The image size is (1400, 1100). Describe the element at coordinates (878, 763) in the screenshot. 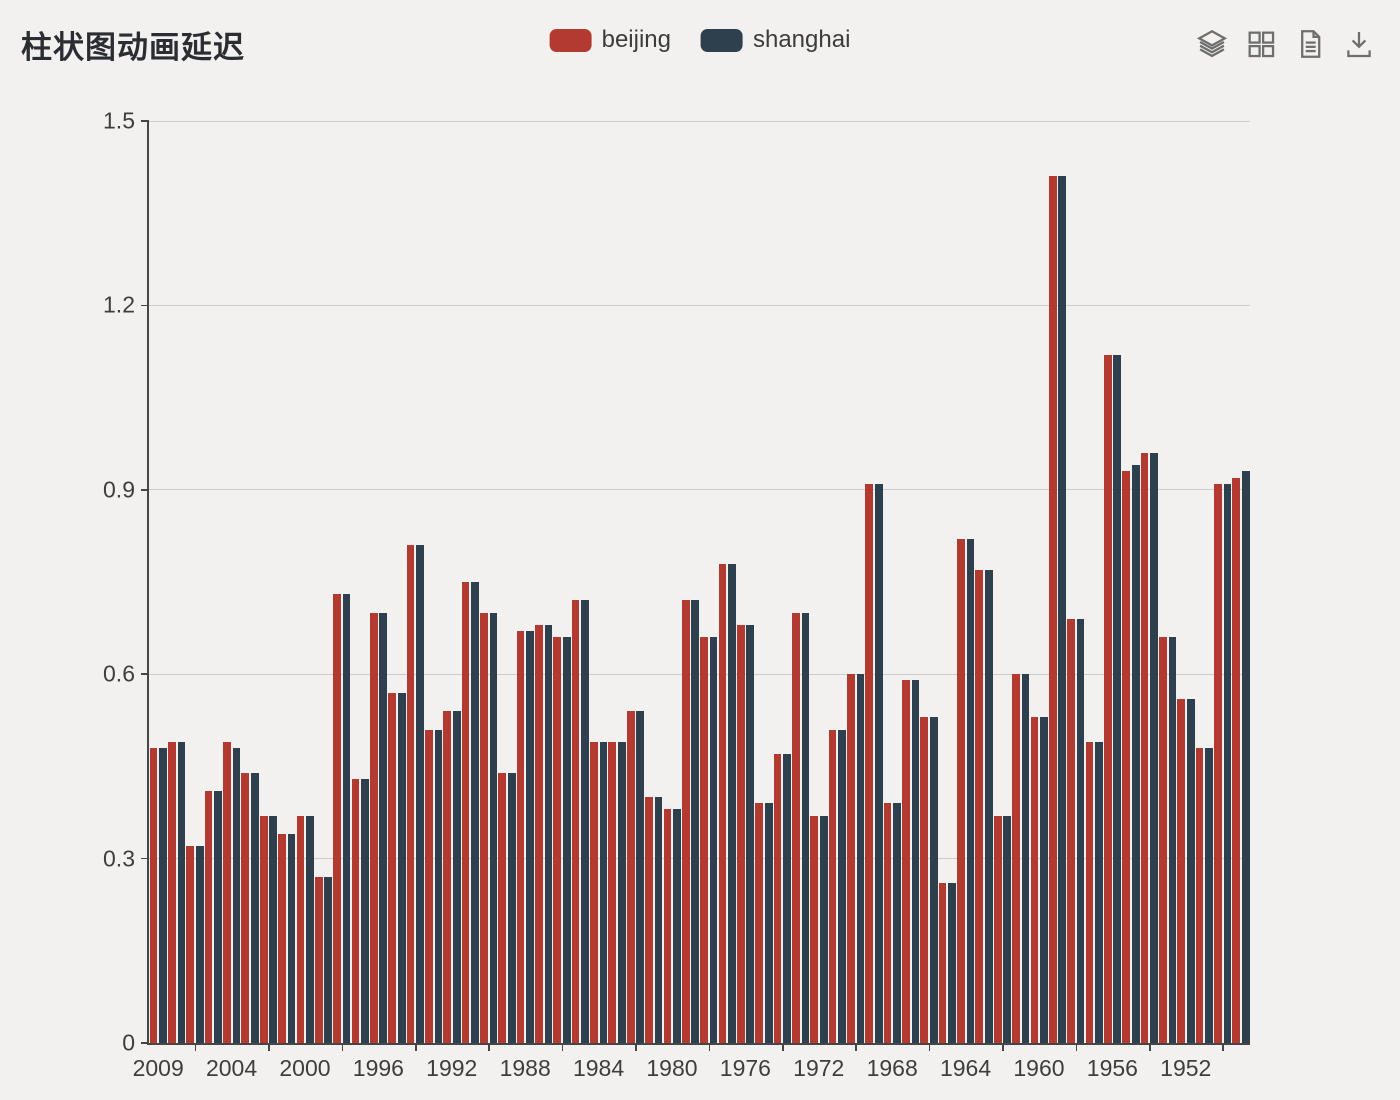

I see `bar-shanghai-1970` at that location.